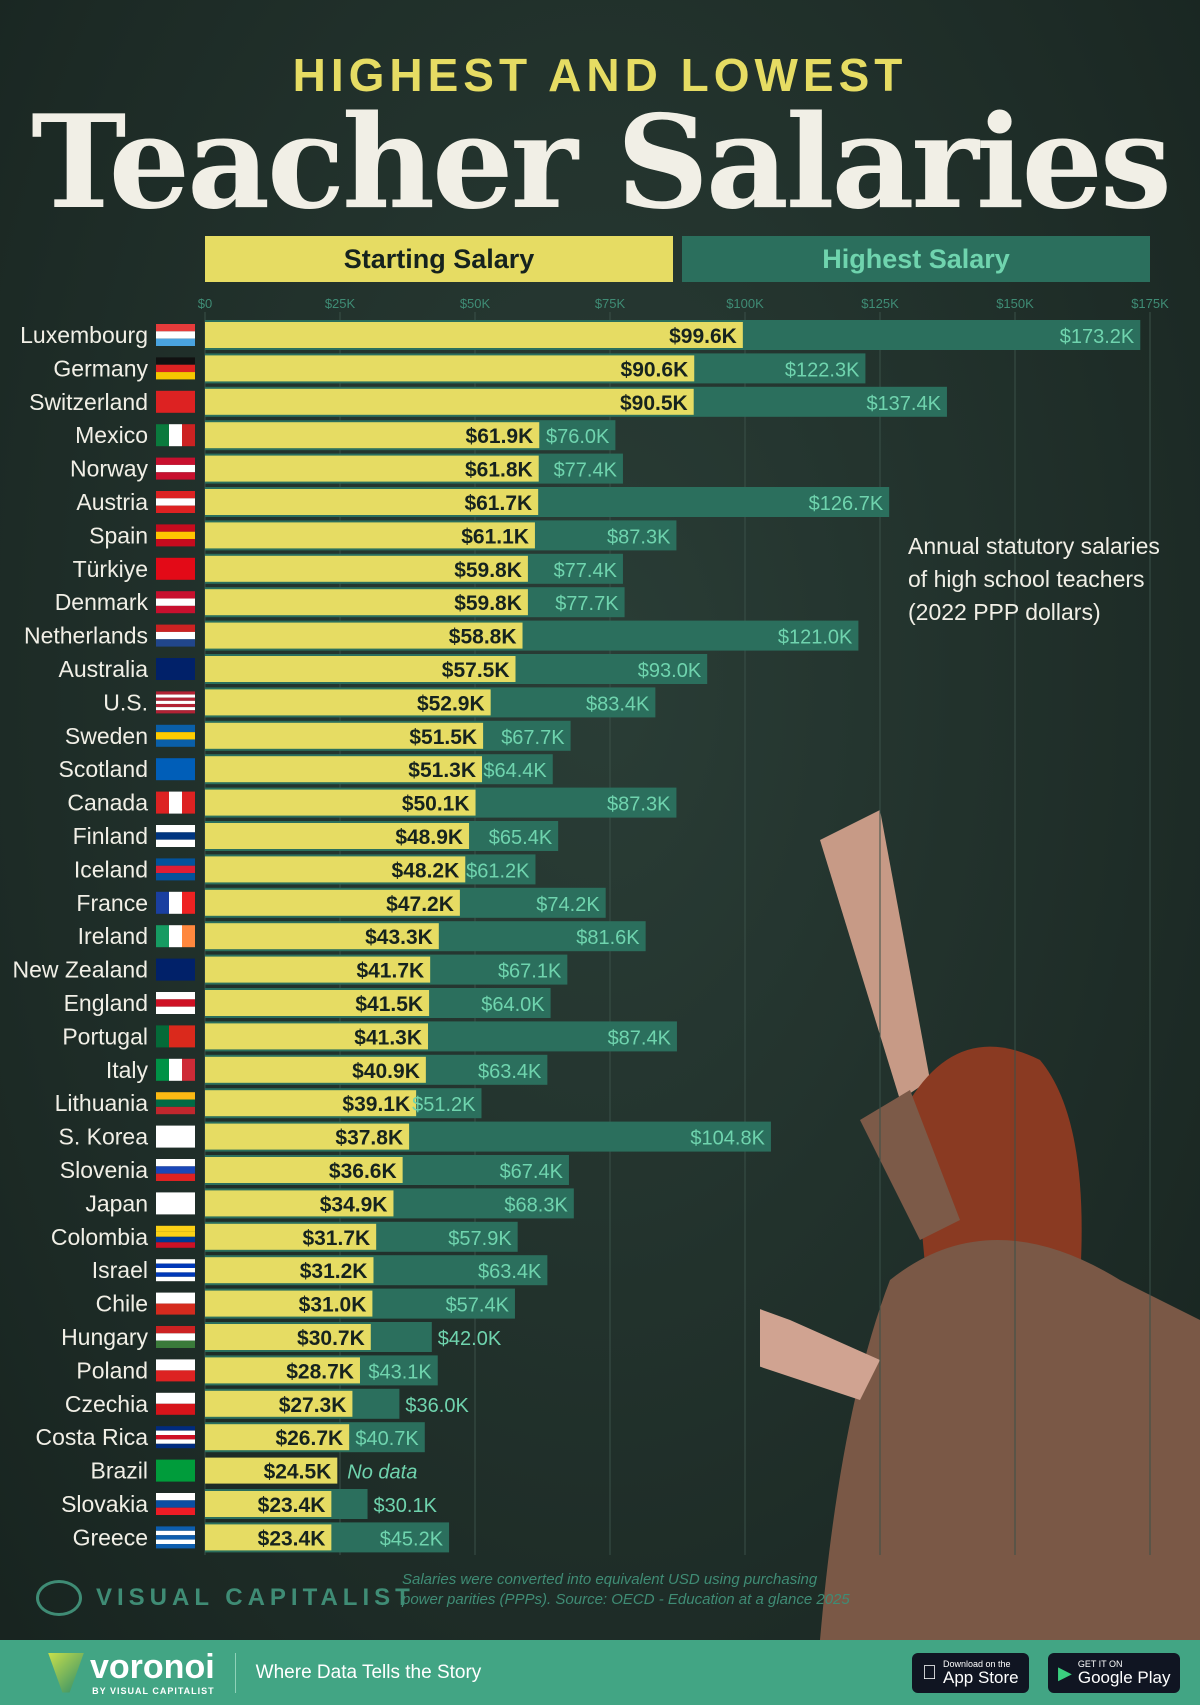  I want to click on starting-salary-label: $41.5K, so click(389, 1004).